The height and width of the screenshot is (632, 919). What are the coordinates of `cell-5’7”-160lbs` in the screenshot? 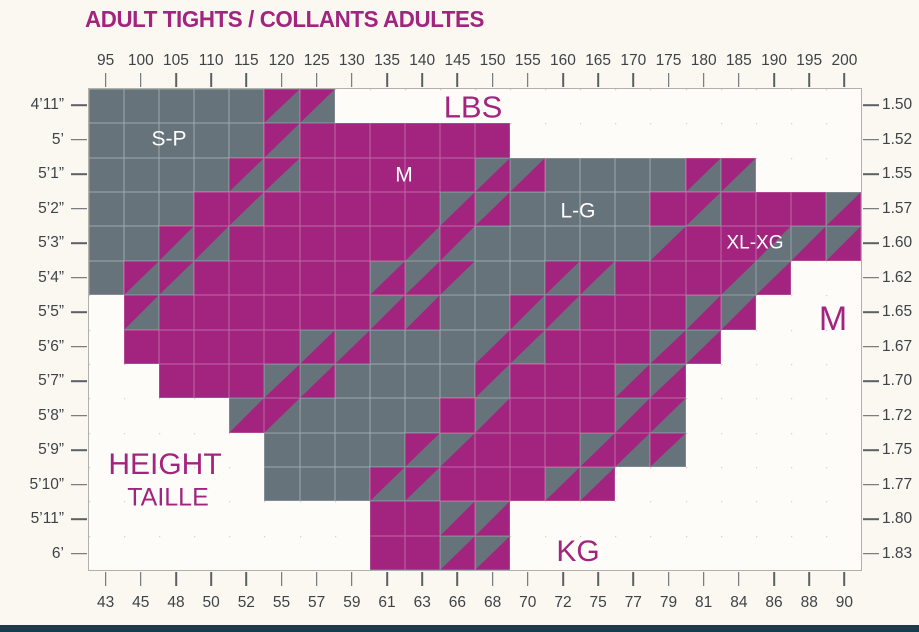 It's located at (563, 381).